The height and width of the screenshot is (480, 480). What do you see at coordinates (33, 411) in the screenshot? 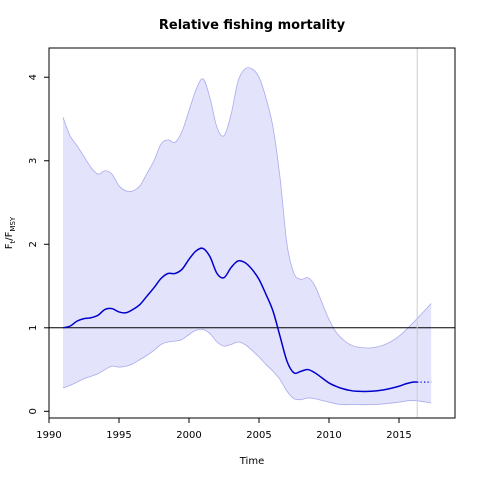
I see `y-tick-label: 0` at bounding box center [33, 411].